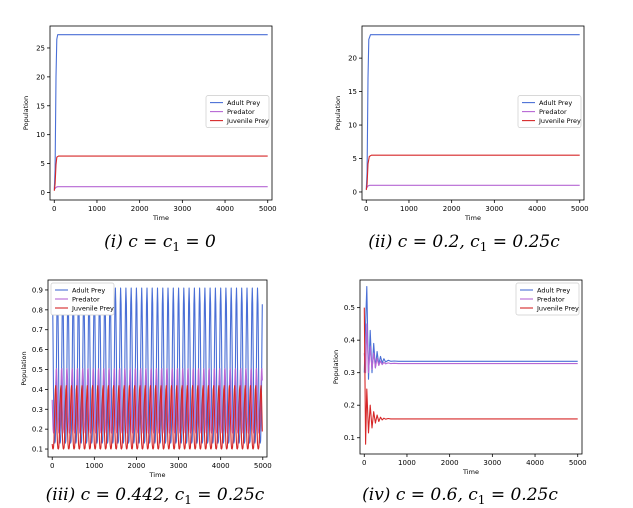 This screenshot has width=633, height=508. Describe the element at coordinates (460, 496) in the screenshot. I see `panel-caption: (iv) c = 0.6, c1 = 0.25c` at that location.